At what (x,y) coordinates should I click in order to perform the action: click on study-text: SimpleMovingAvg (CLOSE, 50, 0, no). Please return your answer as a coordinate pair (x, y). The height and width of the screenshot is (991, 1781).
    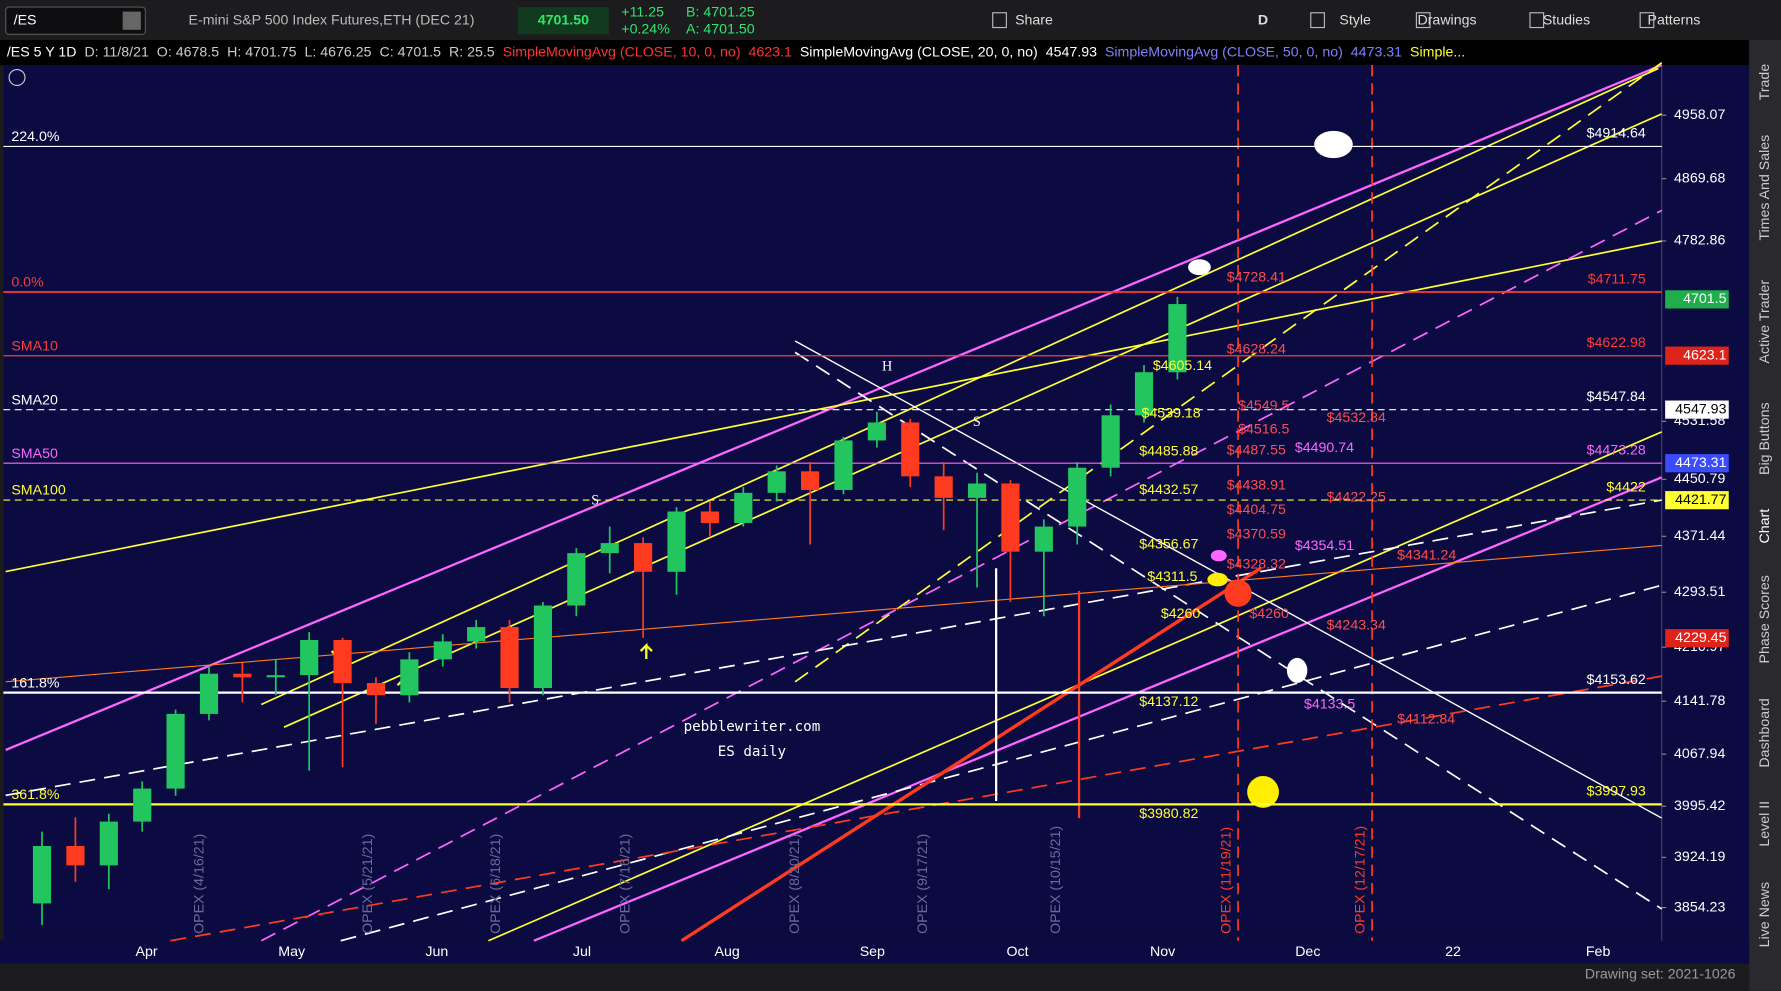
    Looking at the image, I should click on (1224, 52).